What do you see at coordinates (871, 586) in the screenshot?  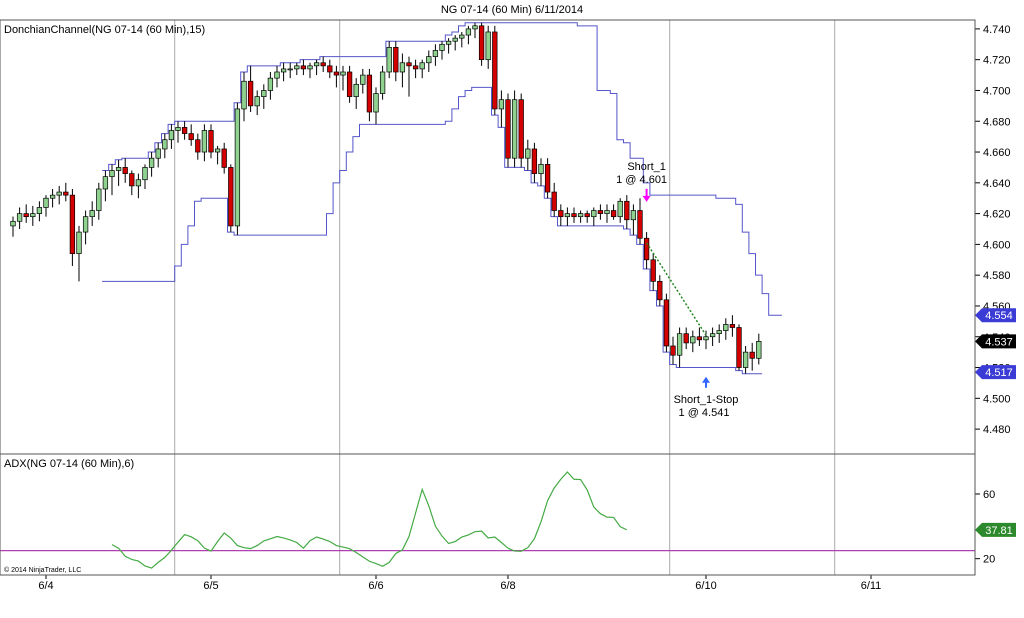 I see `x-axis-label: 6/11` at bounding box center [871, 586].